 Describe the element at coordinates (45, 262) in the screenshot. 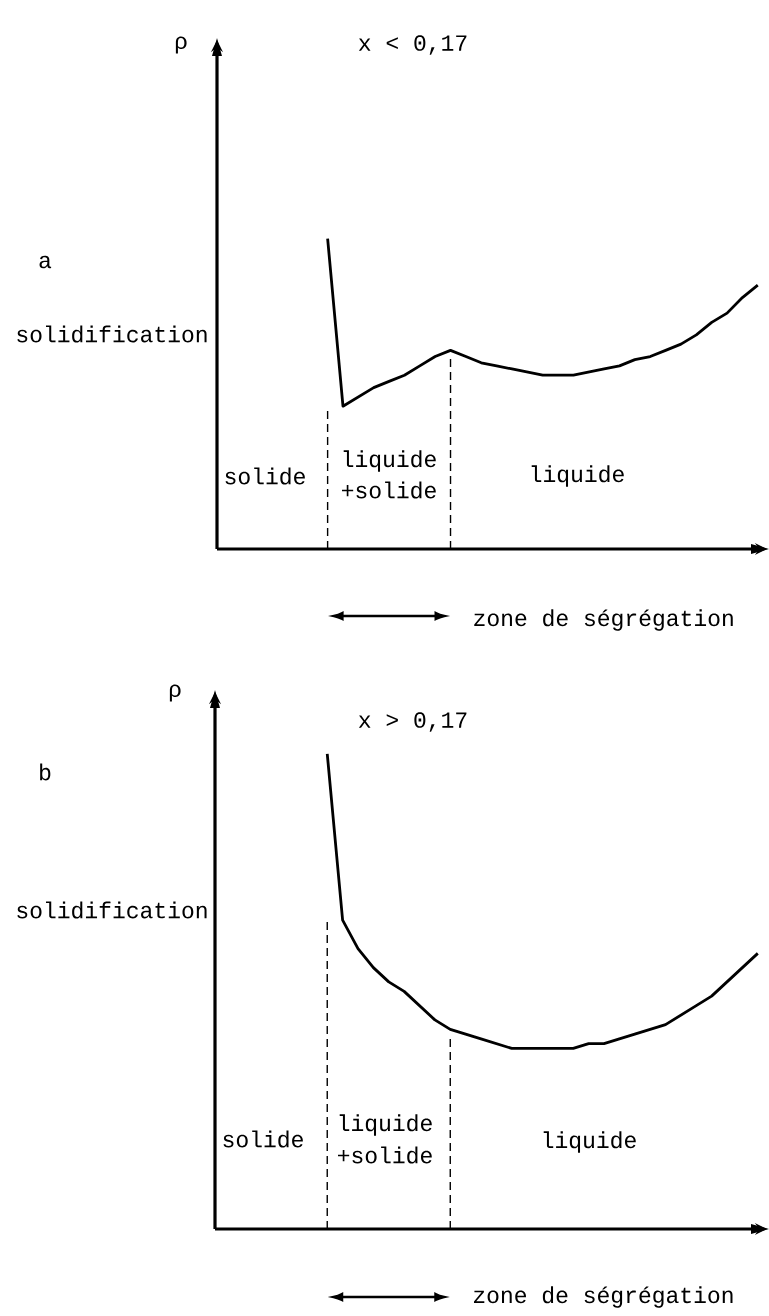

I see `text: a` at that location.